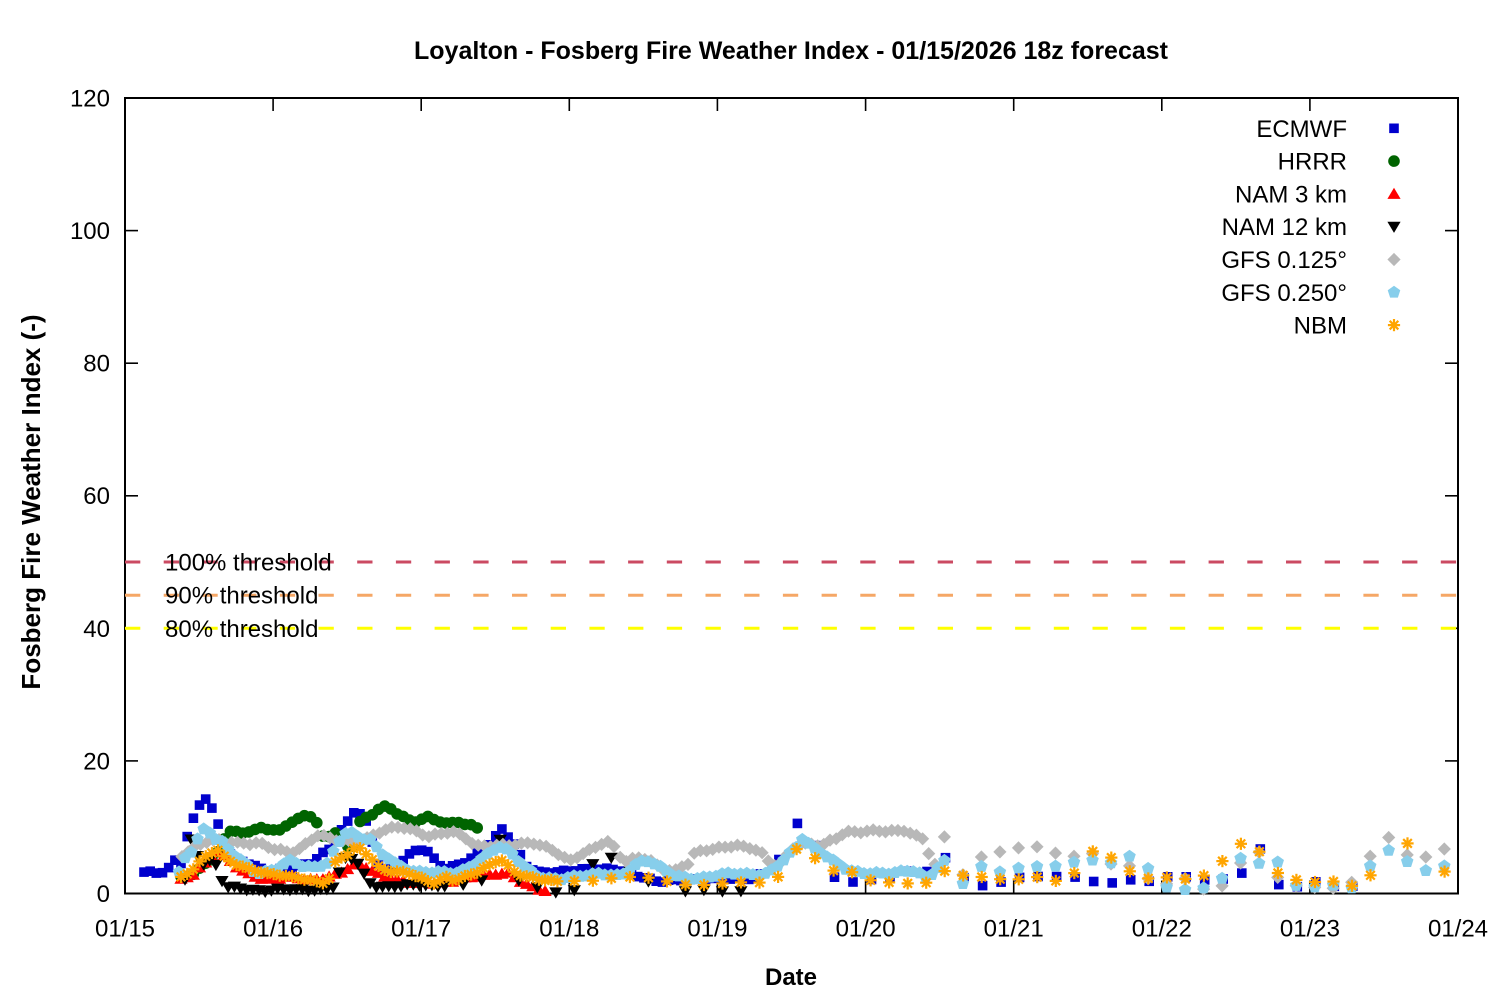 The image size is (1500, 1005). I want to click on svg-text: HRRR, so click(1312, 162).